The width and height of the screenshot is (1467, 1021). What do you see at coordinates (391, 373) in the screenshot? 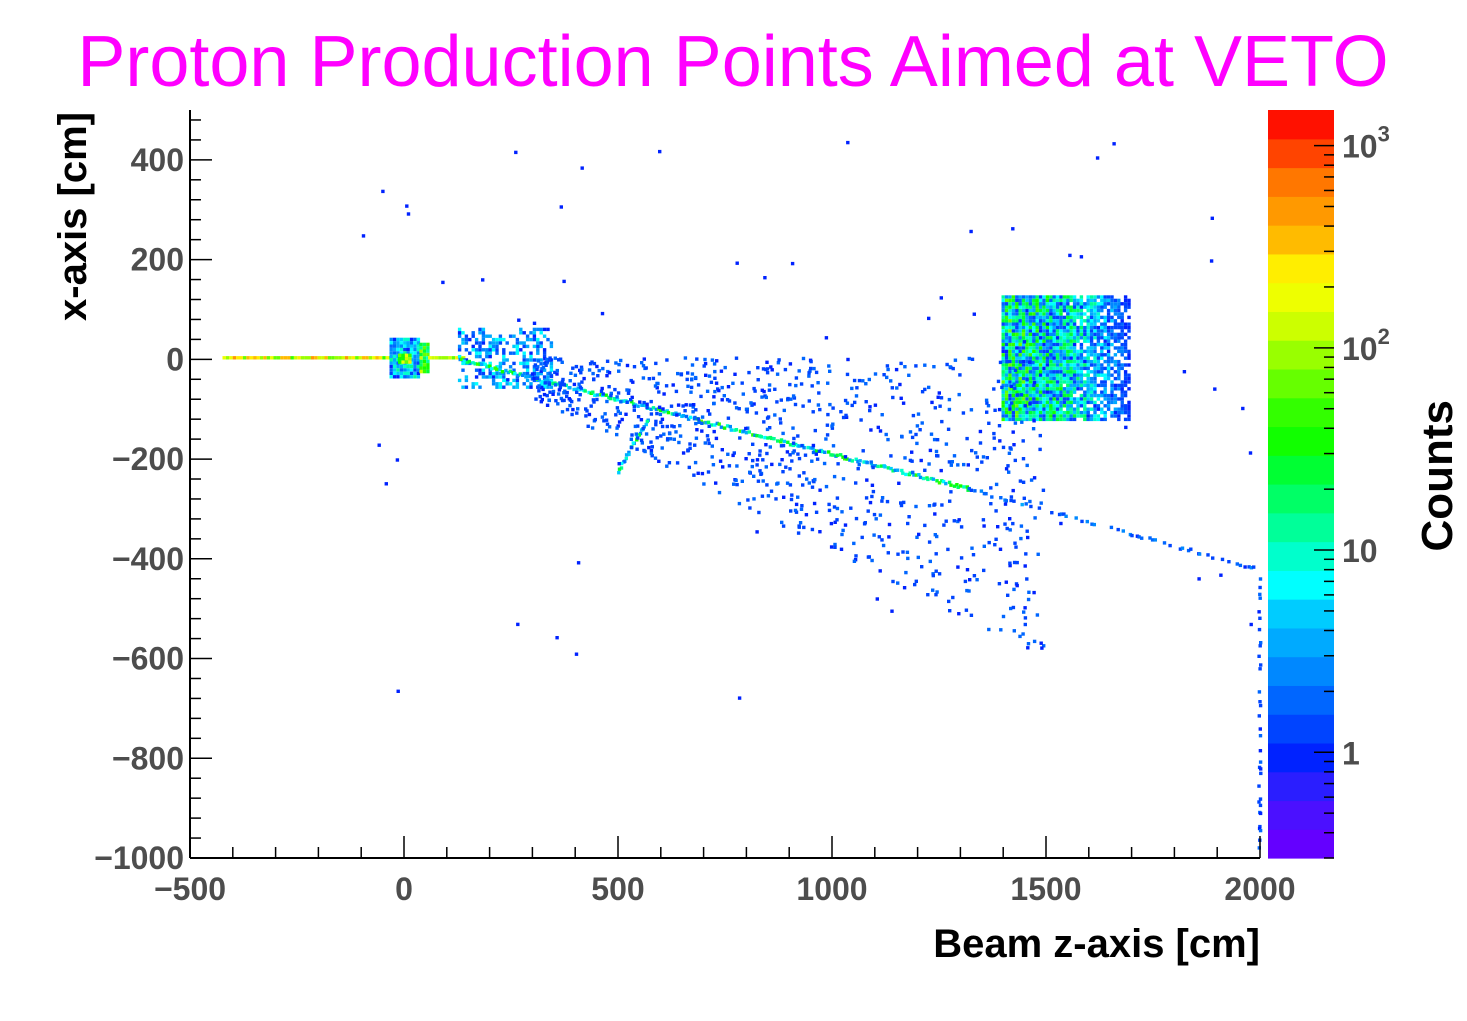
I see `heatmap-bin-target` at bounding box center [391, 373].